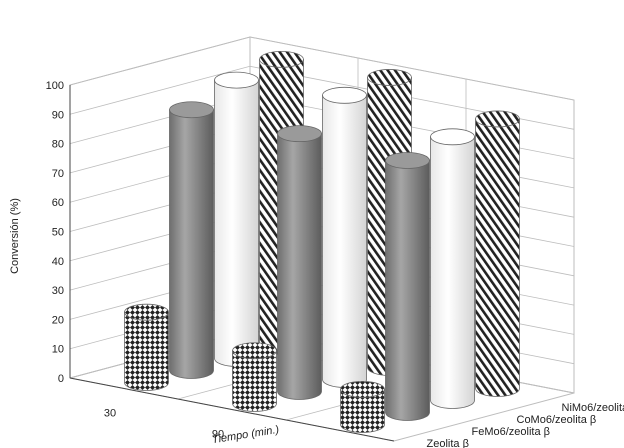 The height and width of the screenshot is (448, 624). Describe the element at coordinates (164, 424) in the screenshot. I see `x-tick-labels: 3090180` at that location.